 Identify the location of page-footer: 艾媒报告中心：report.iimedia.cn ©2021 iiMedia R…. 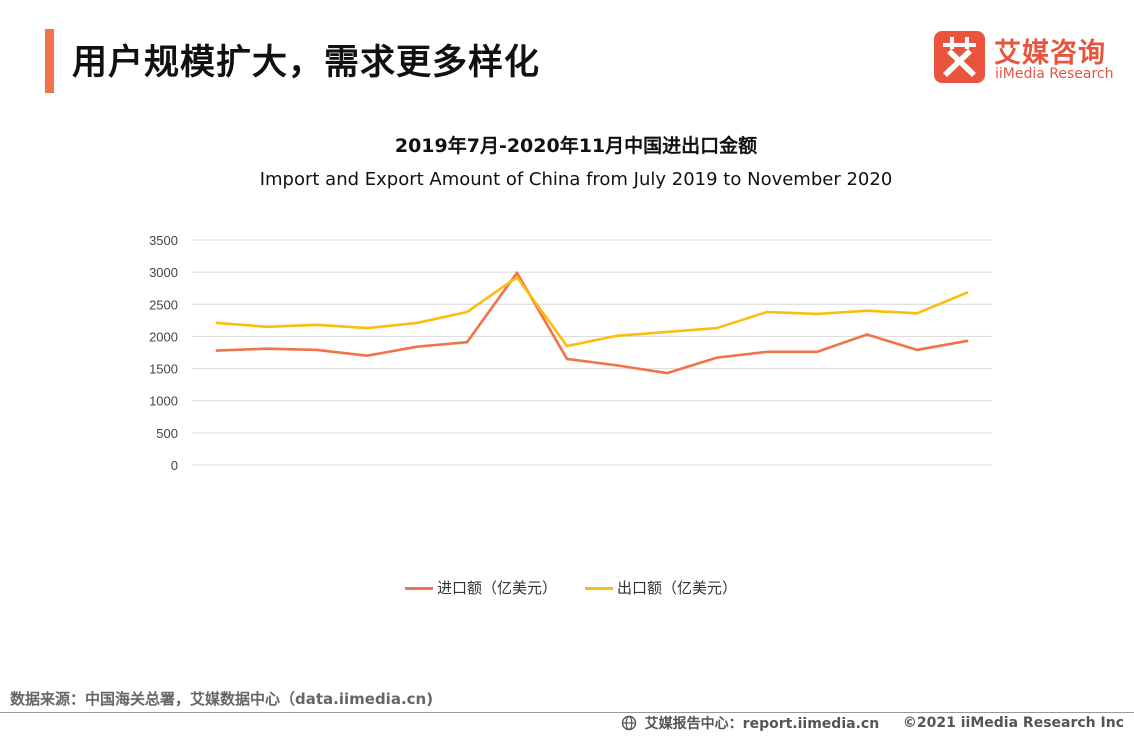
(872, 724).